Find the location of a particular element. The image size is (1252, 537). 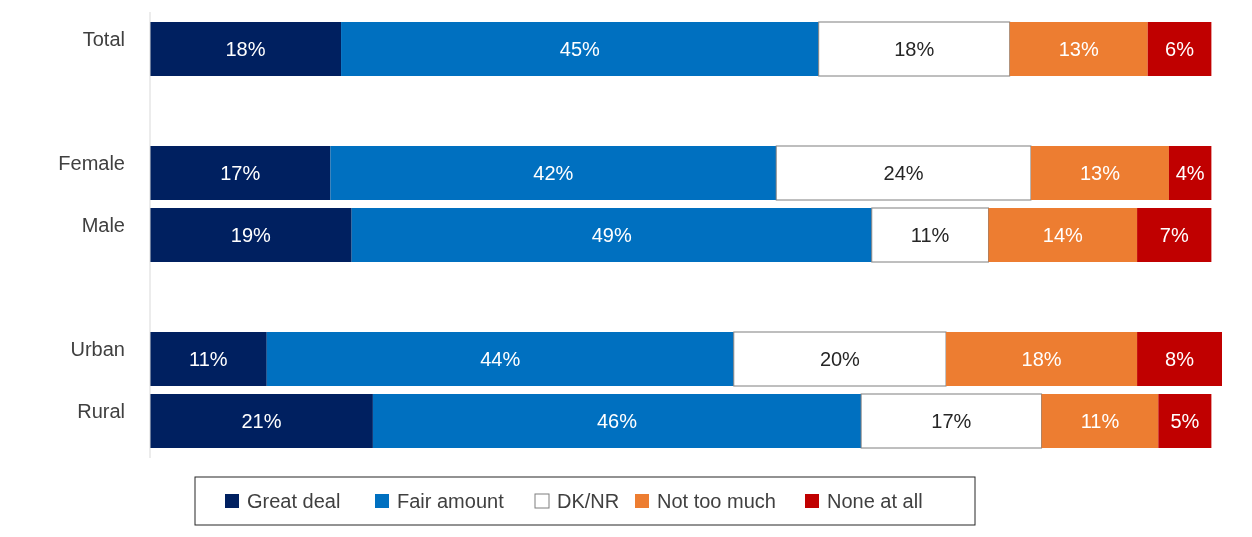

y-tick-label: Female is located at coordinates (91, 163).